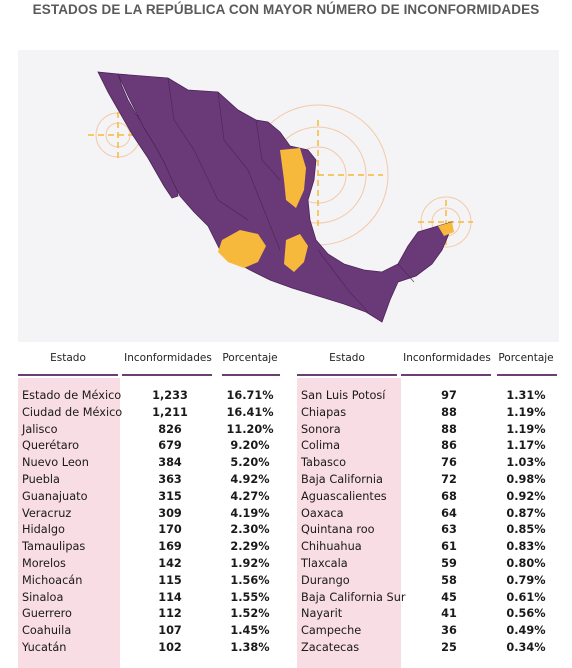 Image resolution: width=572 pixels, height=668 pixels. Describe the element at coordinates (250, 513) in the screenshot. I see `porcentaje-cell: 4.19%` at that location.